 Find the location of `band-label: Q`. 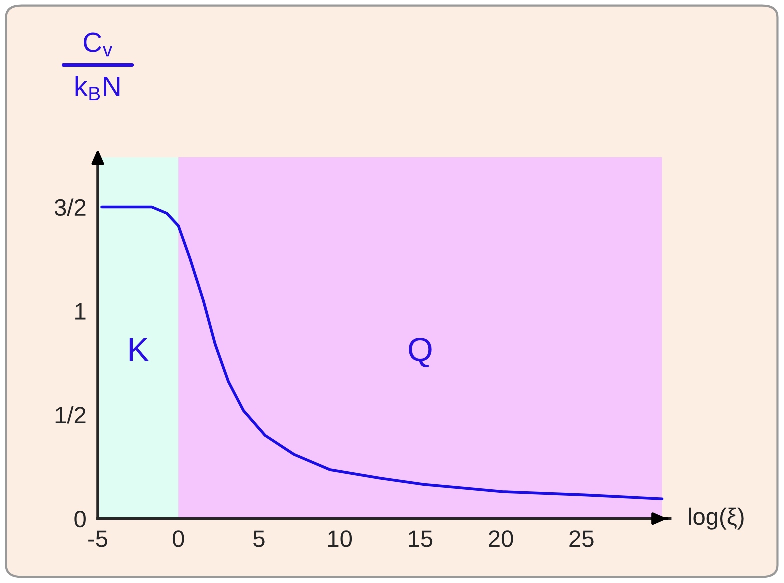

band-label: Q is located at coordinates (420, 353).